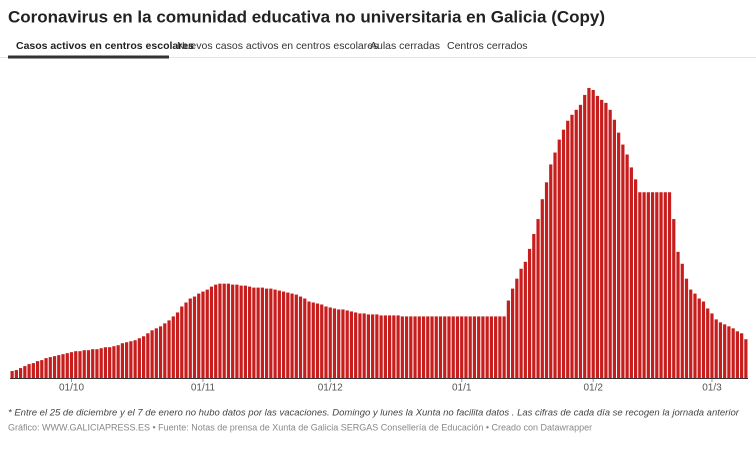 Image resolution: width=756 pixels, height=452 pixels. What do you see at coordinates (330, 388) in the screenshot?
I see `x-tick-label: 01/12` at bounding box center [330, 388].